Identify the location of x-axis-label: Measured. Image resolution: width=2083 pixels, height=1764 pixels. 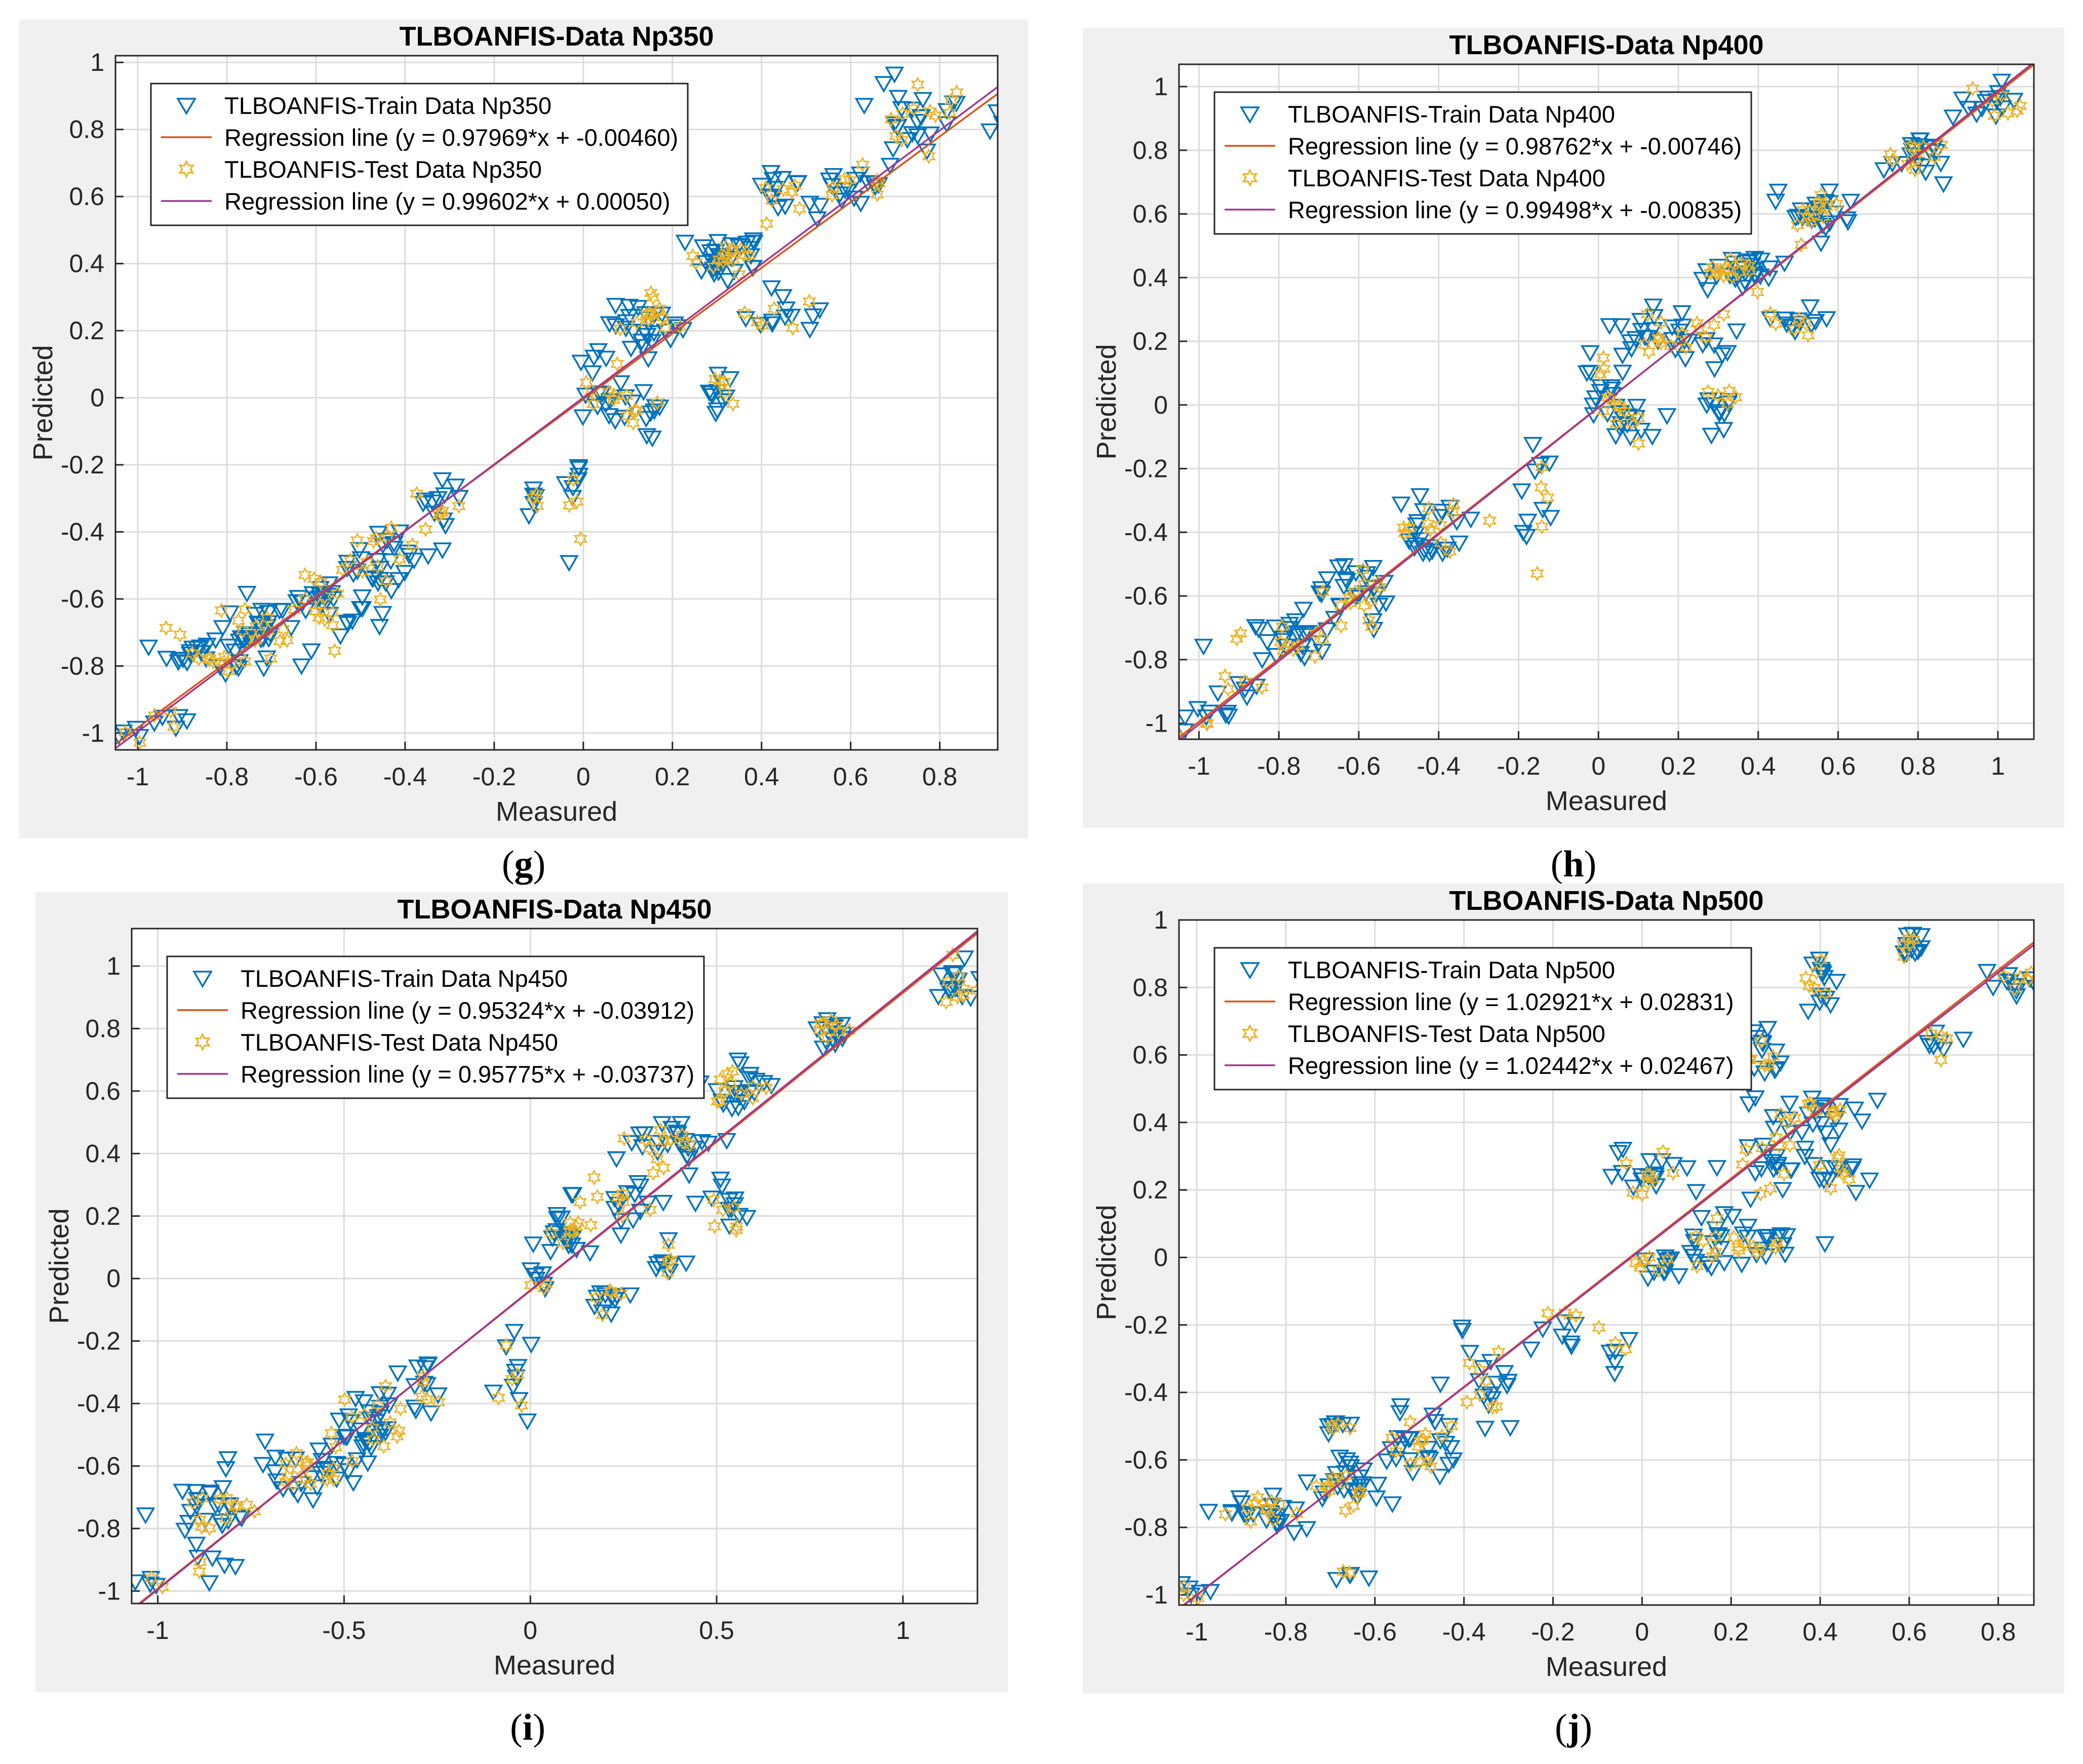
(1606, 1667).